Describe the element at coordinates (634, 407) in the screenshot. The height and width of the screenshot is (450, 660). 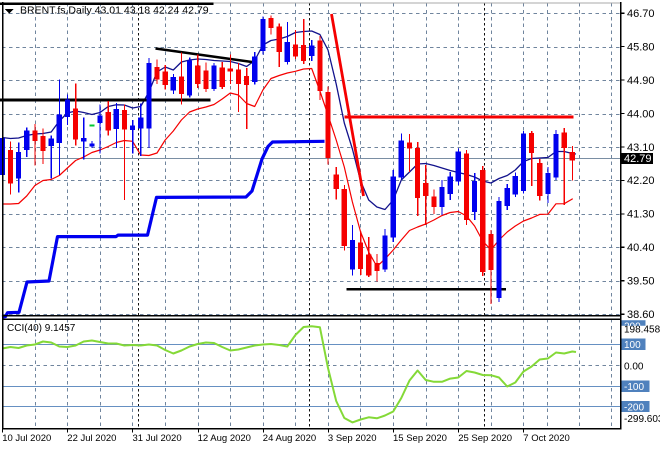
I see `svg-text: -200` at that location.